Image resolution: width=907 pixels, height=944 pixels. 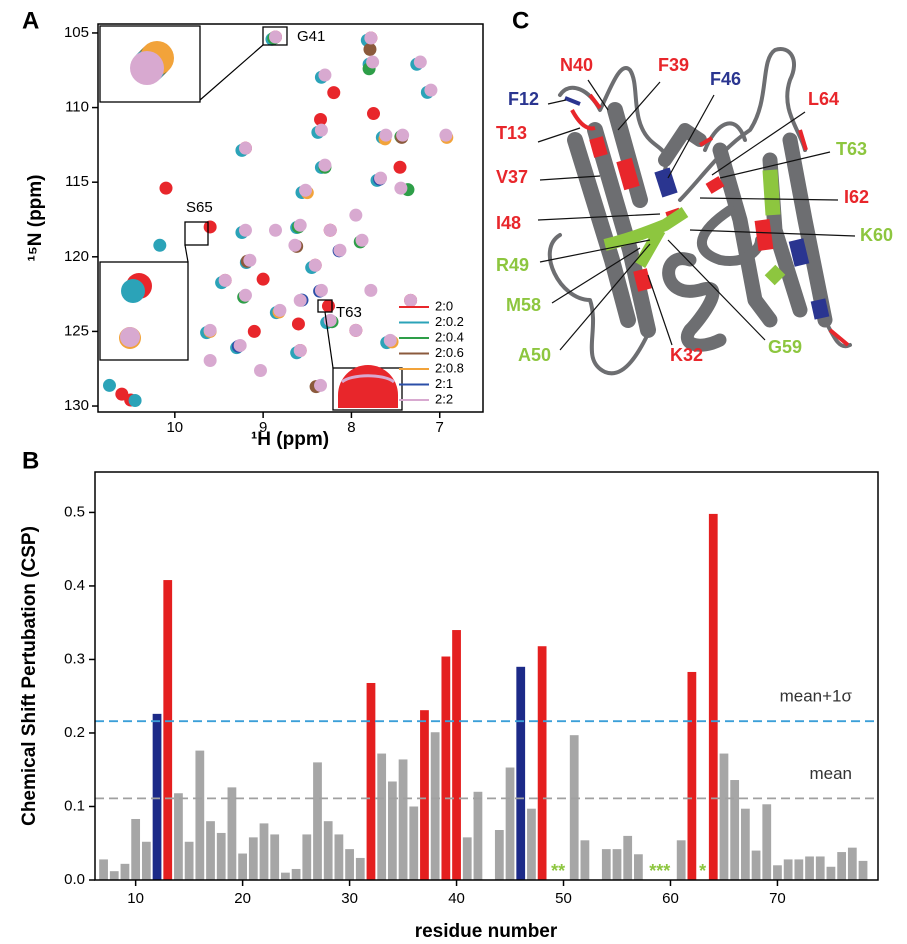 What do you see at coordinates (777, 898) in the screenshot?
I see `x-tick-label: 70` at bounding box center [777, 898].